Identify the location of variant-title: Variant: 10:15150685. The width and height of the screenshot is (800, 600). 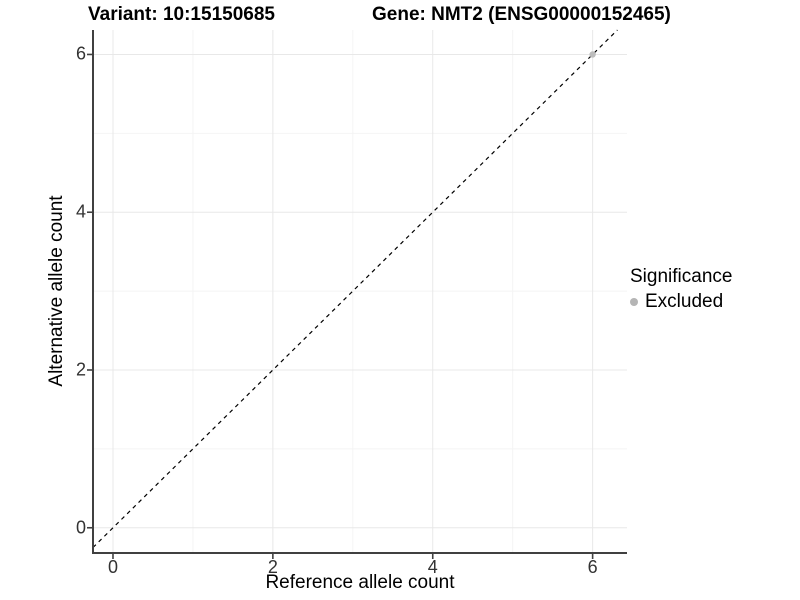
(181, 14).